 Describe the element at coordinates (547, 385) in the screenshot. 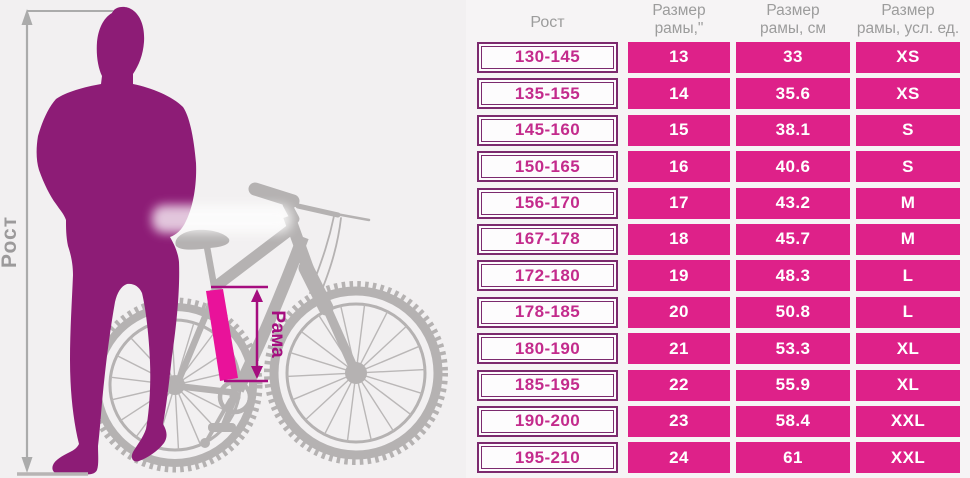

I see `height-range-cell: 185-195` at that location.